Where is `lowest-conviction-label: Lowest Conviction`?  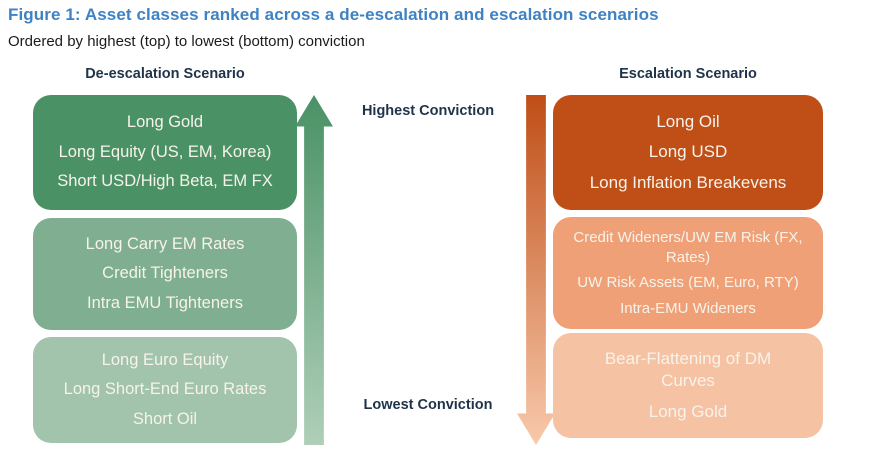
lowest-conviction-label: Lowest Conviction is located at coordinates (428, 405).